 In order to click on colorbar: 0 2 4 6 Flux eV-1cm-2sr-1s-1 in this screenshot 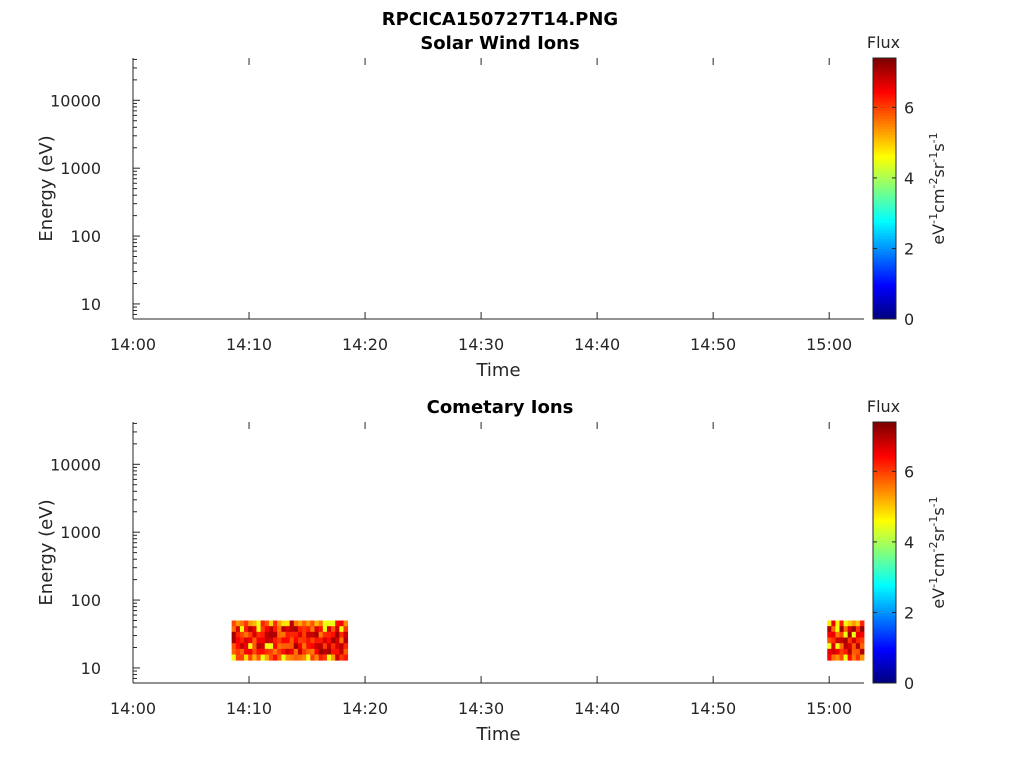, I will do `click(907, 181)`.